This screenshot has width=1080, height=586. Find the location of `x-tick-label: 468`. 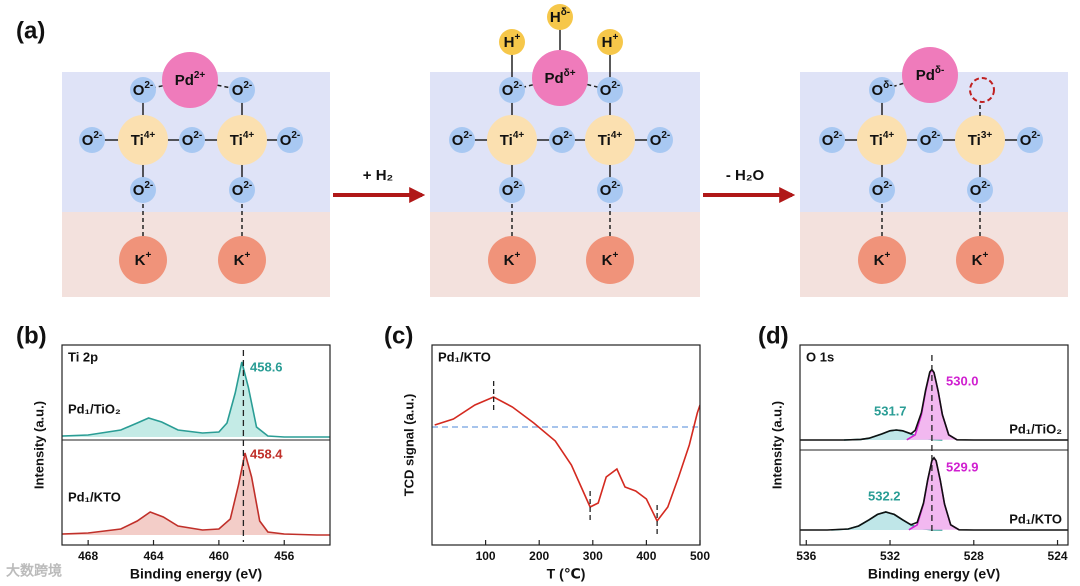

x-tick-label: 468 is located at coordinates (88, 556).